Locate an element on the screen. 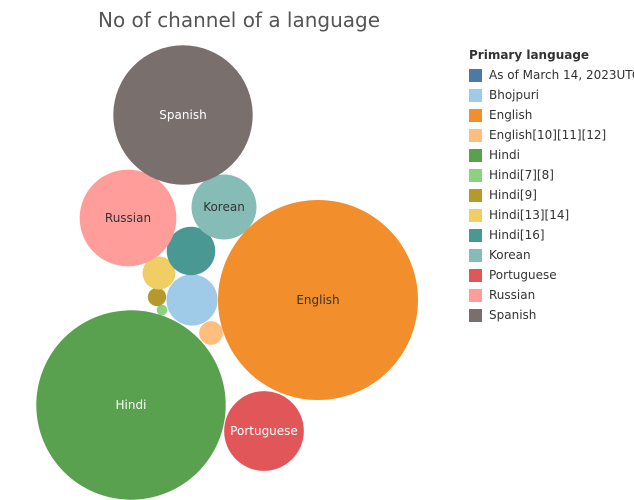  bubble-label-korean: Korean is located at coordinates (224, 207).